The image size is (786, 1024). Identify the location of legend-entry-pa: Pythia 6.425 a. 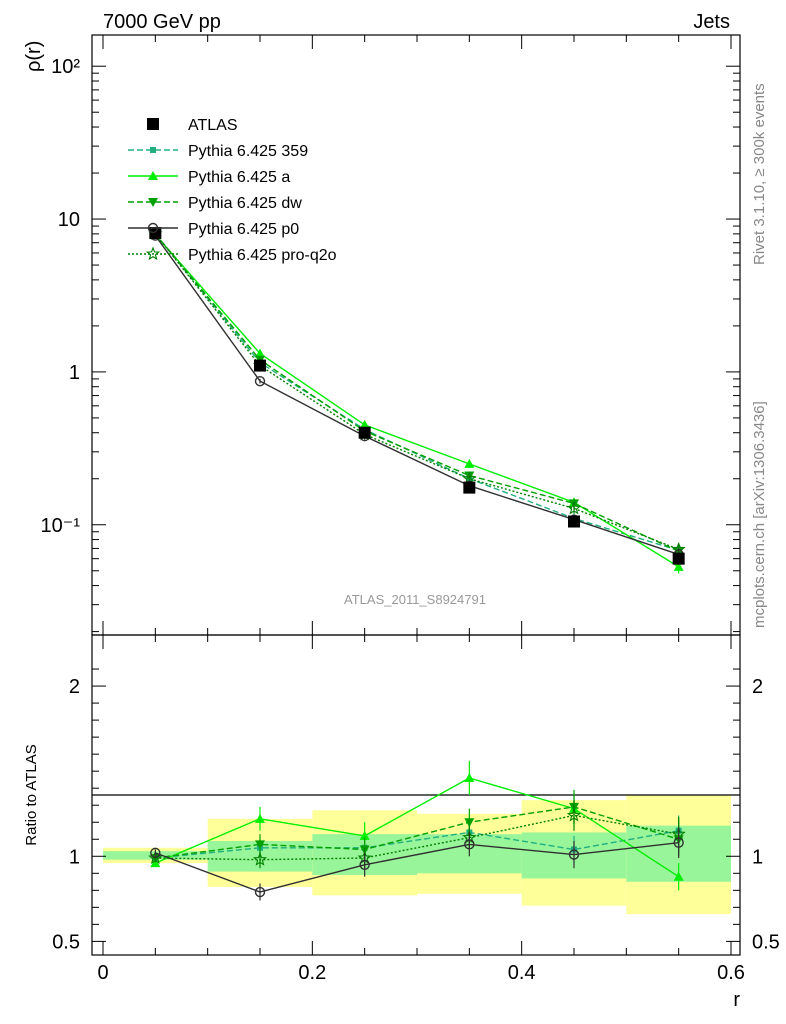
(209, 177).